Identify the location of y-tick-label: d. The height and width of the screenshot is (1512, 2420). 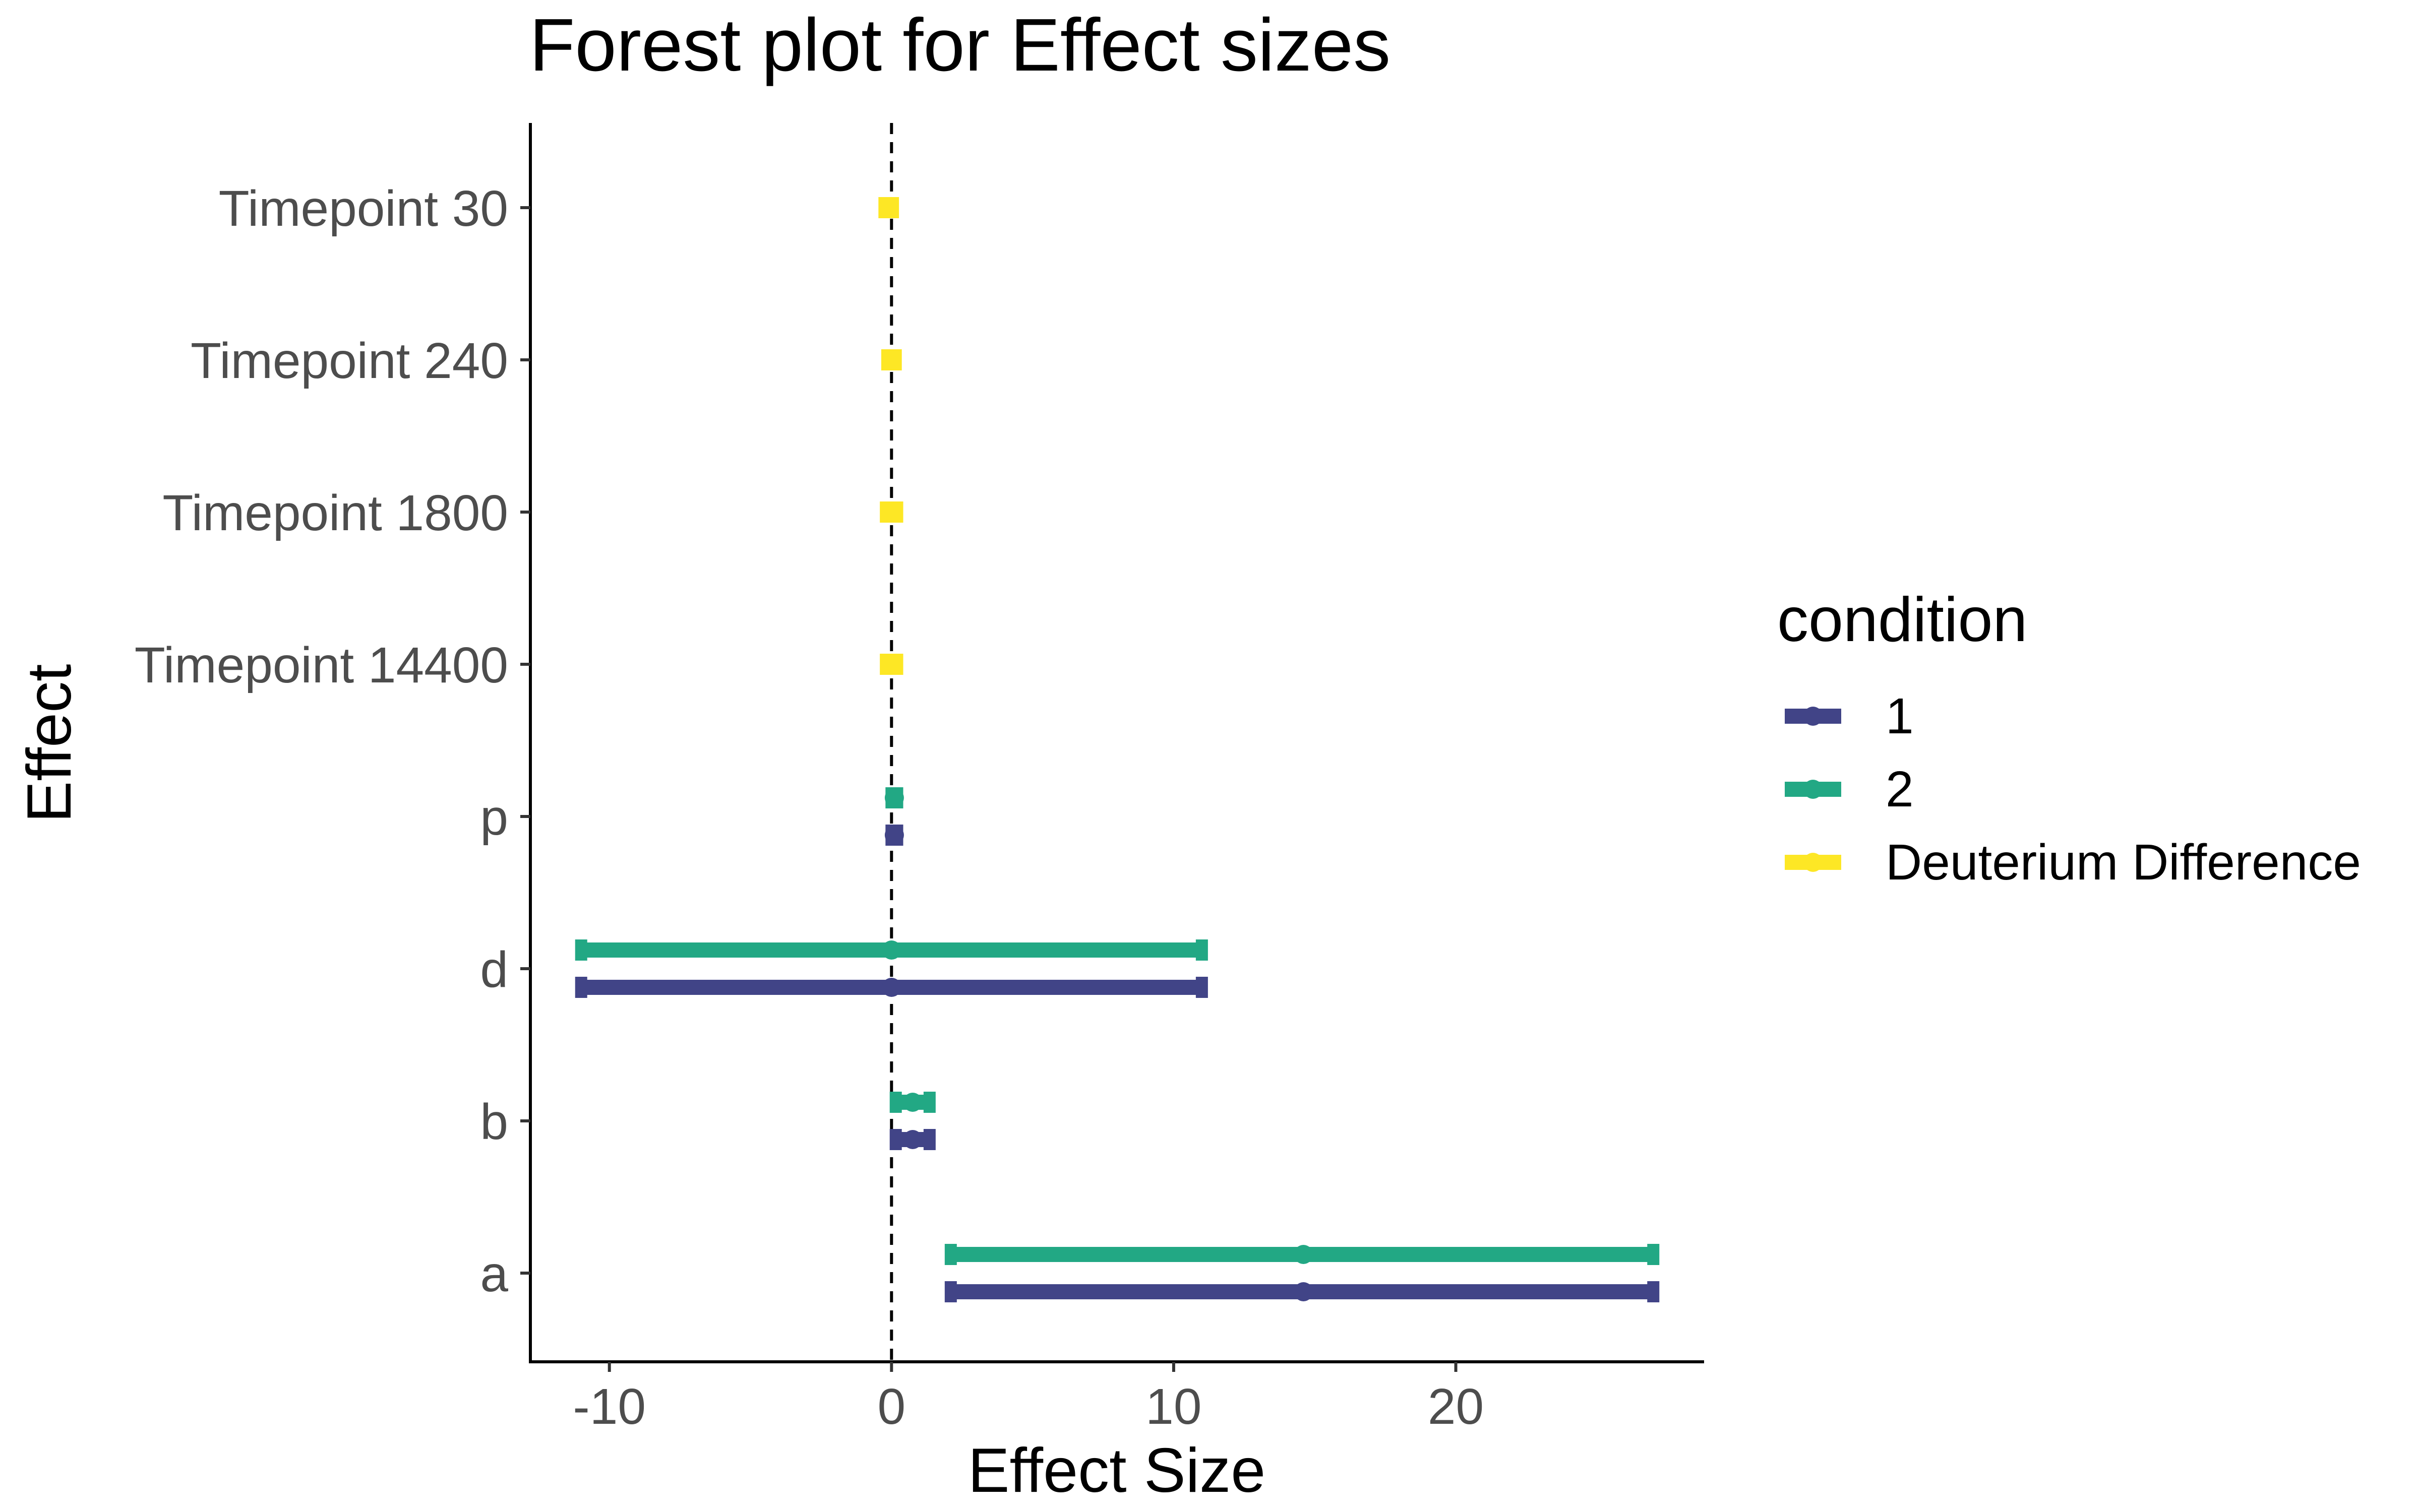
(494, 969).